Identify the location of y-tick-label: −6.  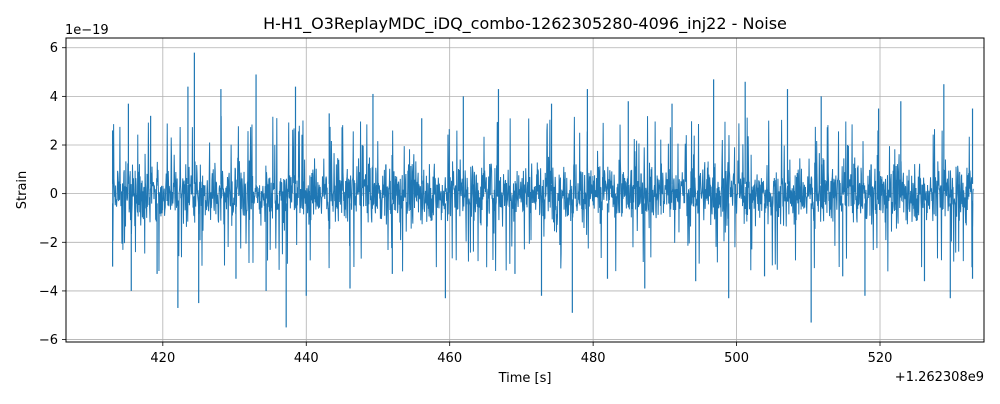
(48, 340).